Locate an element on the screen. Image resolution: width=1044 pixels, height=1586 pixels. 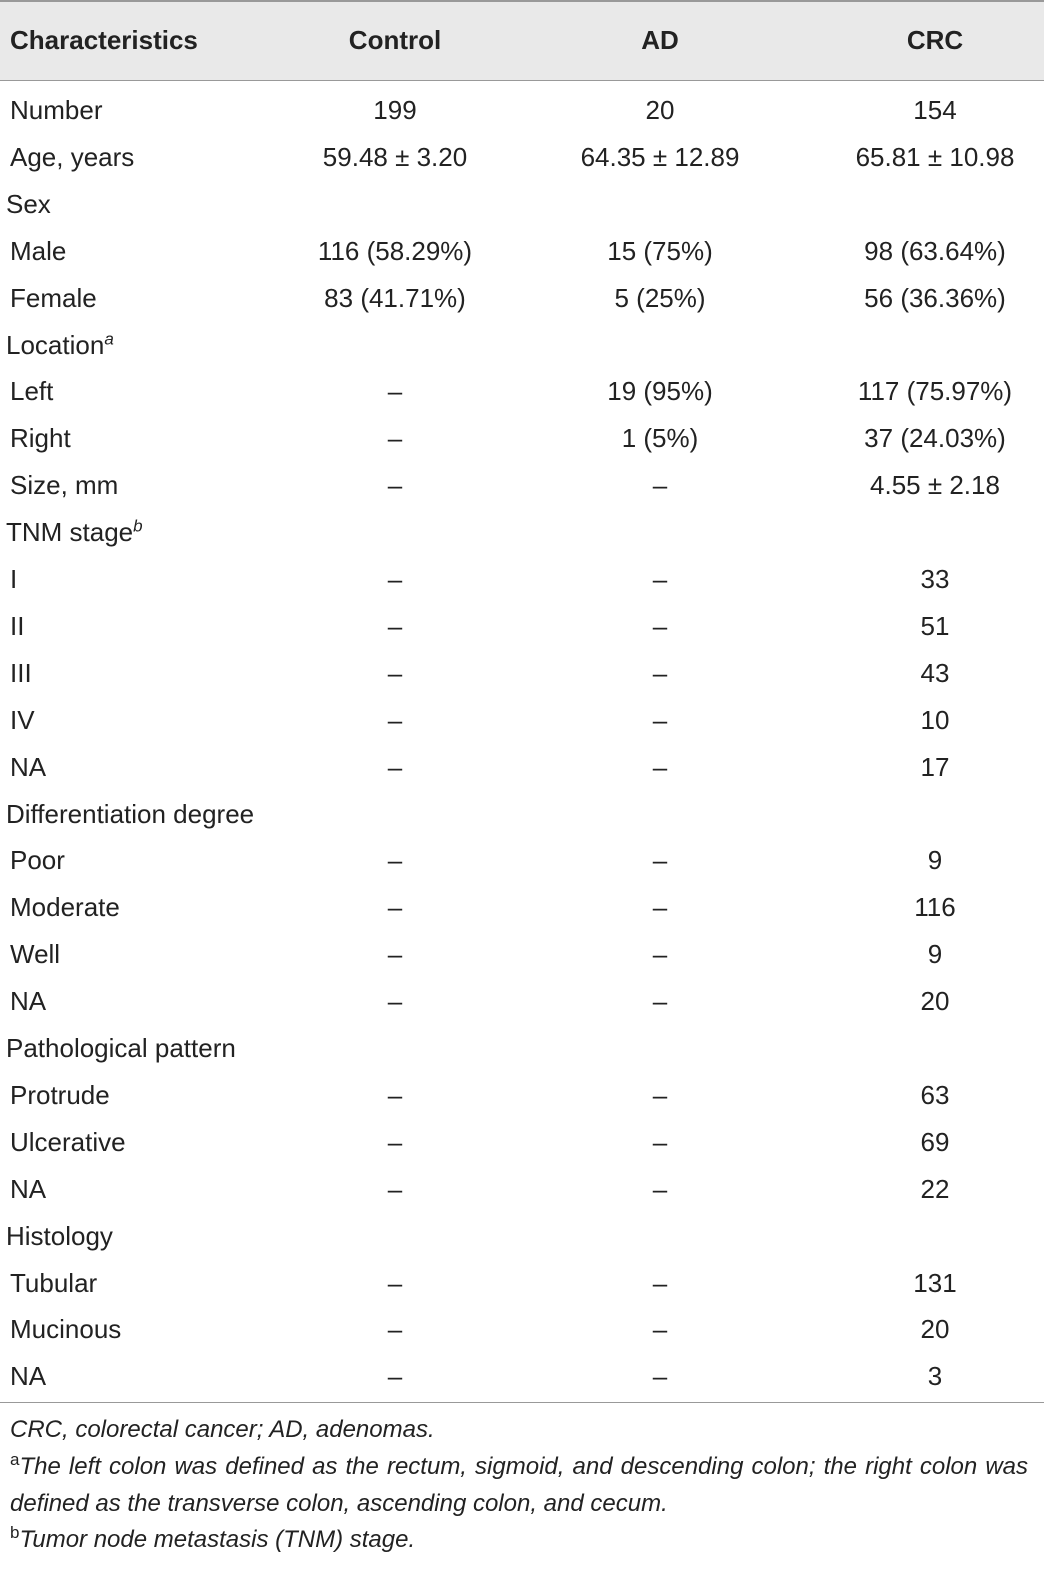
row-label: Ulcerative is located at coordinates (68, 1141).